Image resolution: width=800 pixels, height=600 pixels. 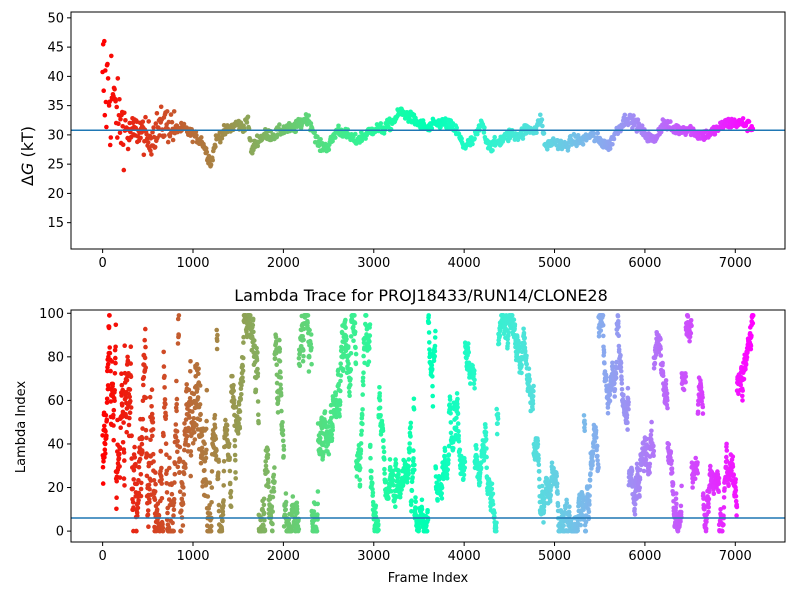 What do you see at coordinates (21, 427) in the screenshot?
I see `lambda-y-axis-label: Lambda Index` at bounding box center [21, 427].